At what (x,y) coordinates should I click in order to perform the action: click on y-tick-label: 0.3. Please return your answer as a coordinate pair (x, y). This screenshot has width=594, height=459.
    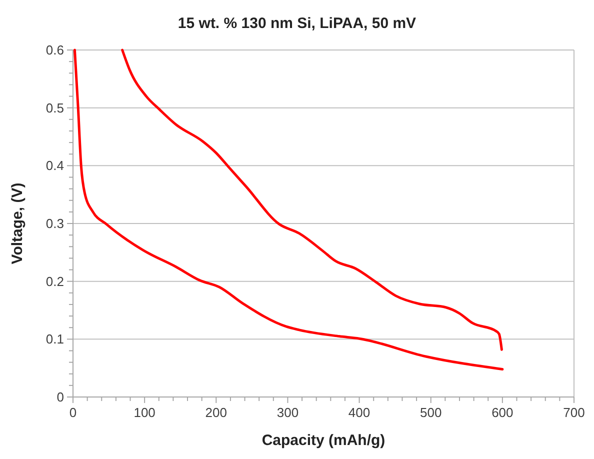
    Looking at the image, I should click on (55, 223).